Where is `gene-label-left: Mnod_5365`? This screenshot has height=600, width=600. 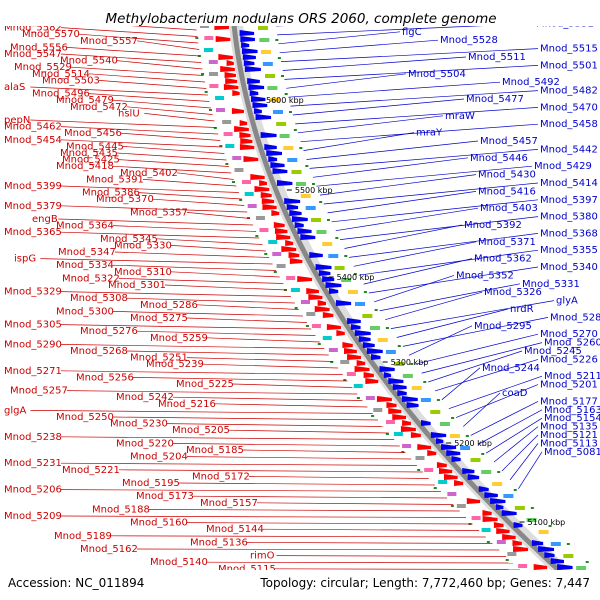 gene-label-left: Mnod_5365 is located at coordinates (33, 232).